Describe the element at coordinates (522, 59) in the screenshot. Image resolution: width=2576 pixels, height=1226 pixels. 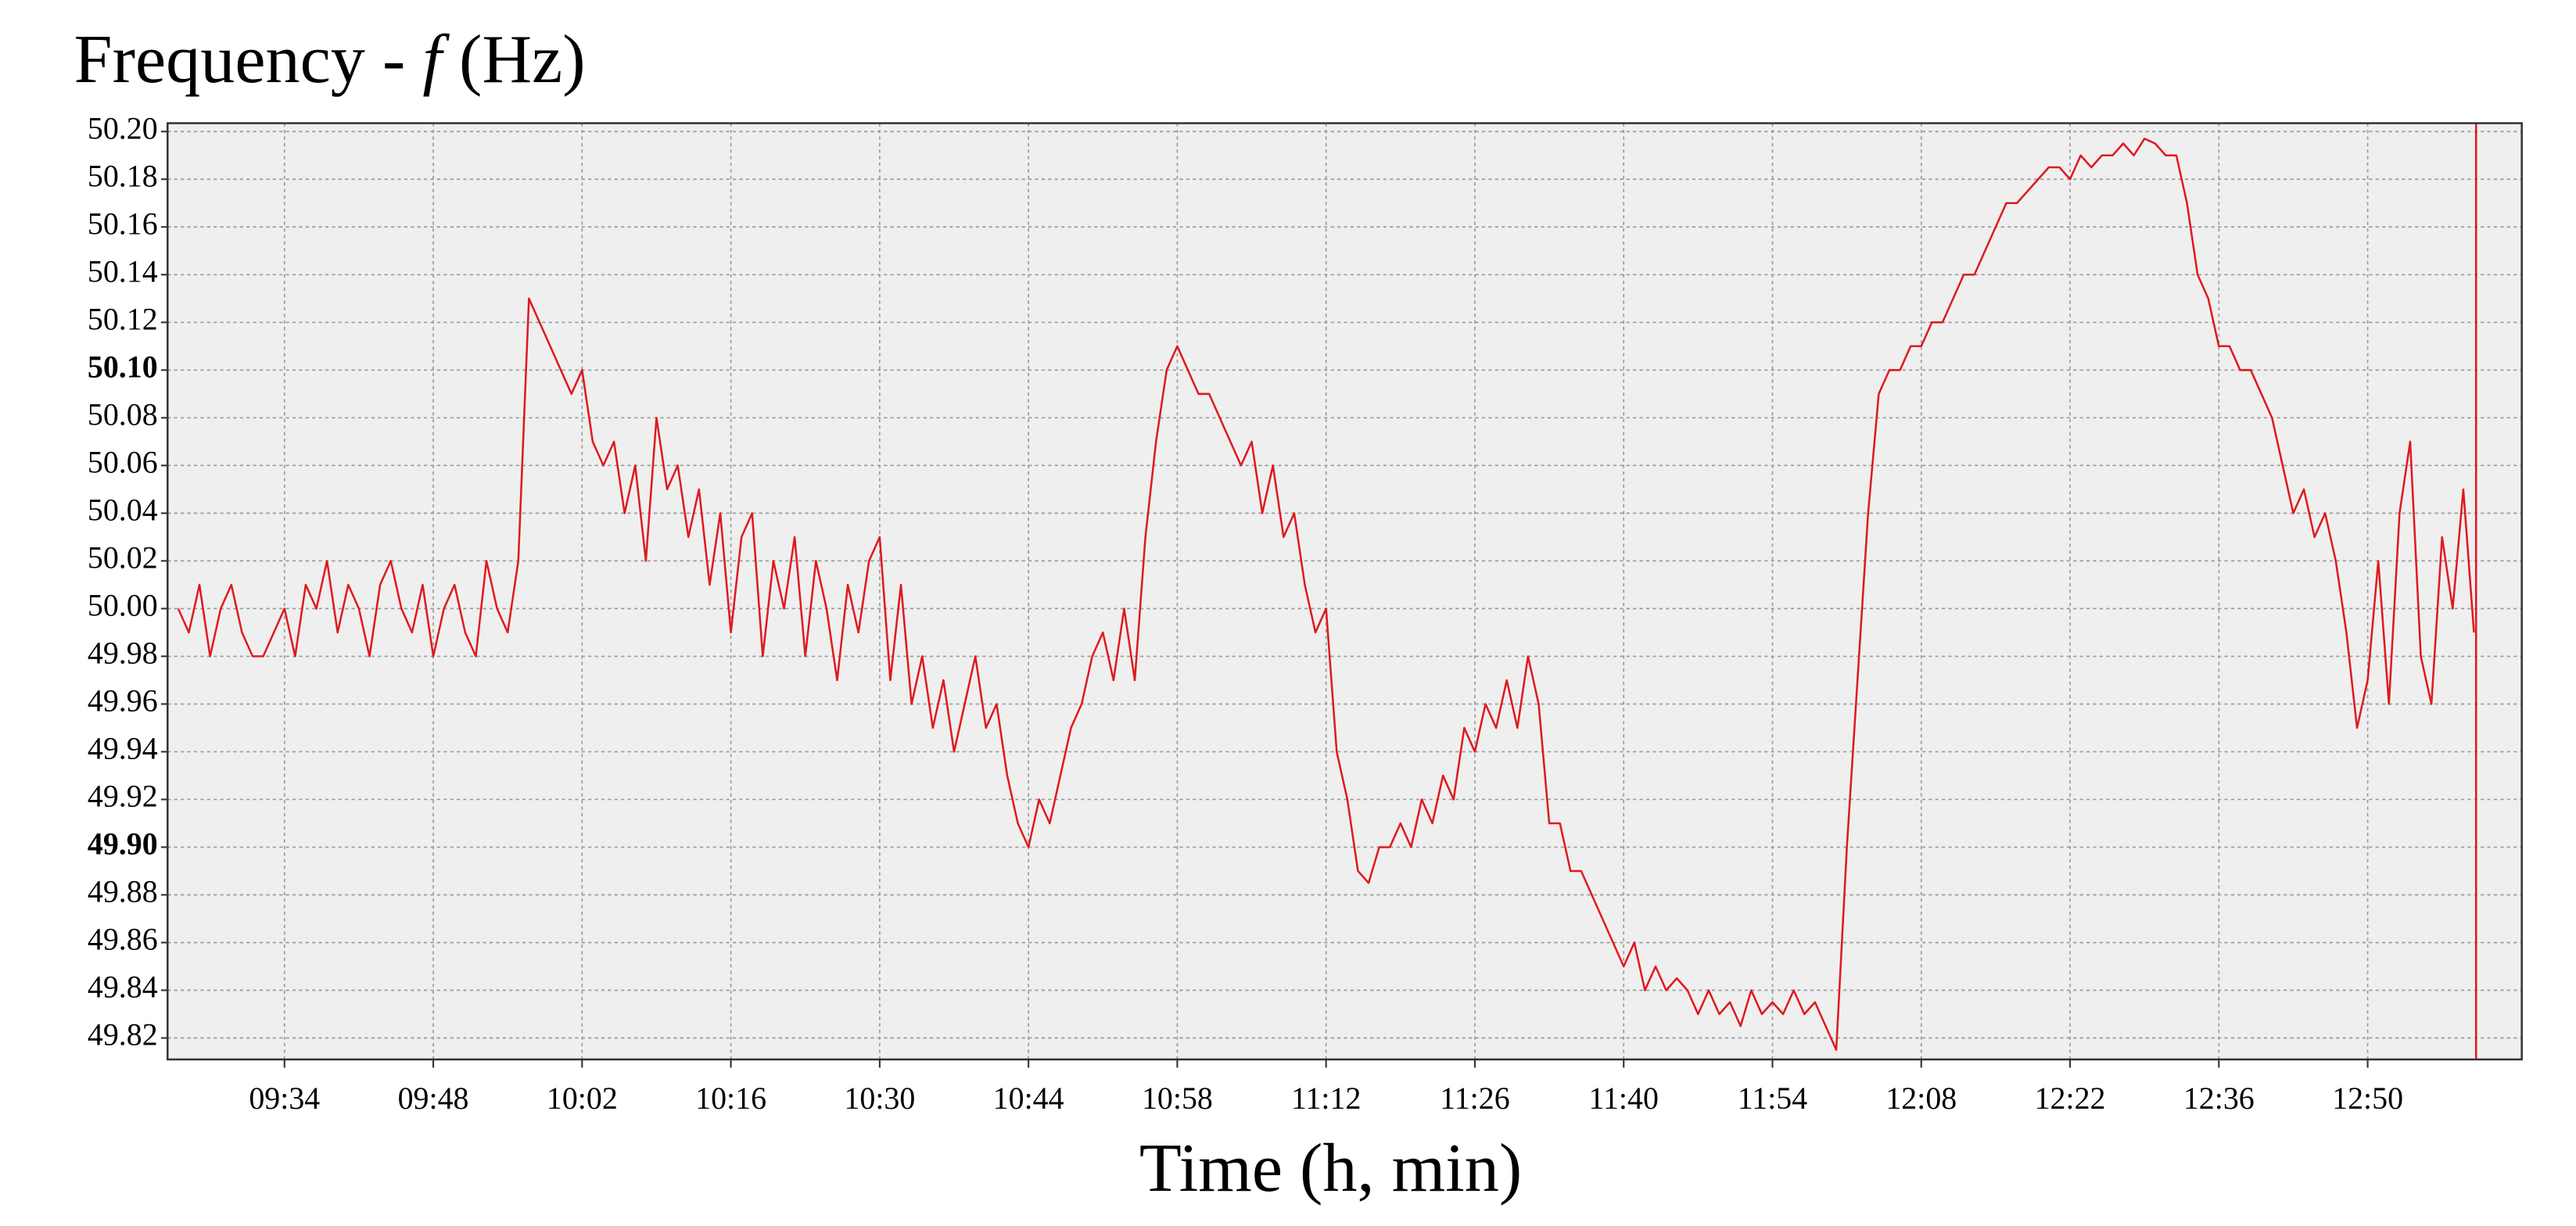
I see `title-unit: (Hz)` at that location.